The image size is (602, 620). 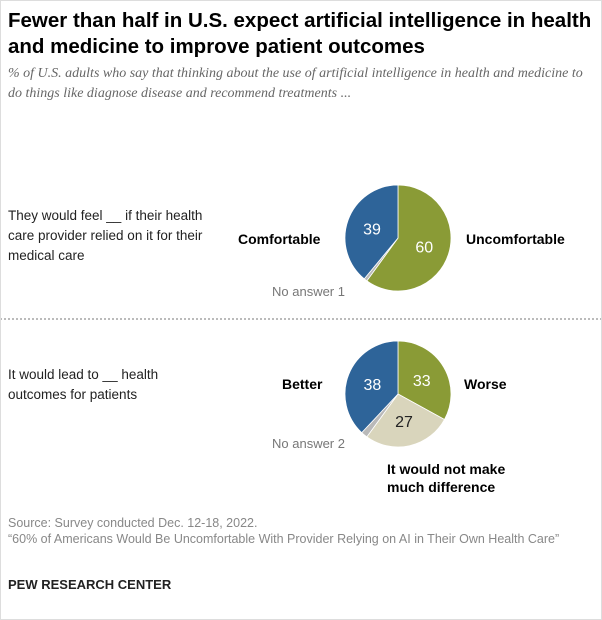 I want to click on pie-slice-worse, so click(x=424, y=380).